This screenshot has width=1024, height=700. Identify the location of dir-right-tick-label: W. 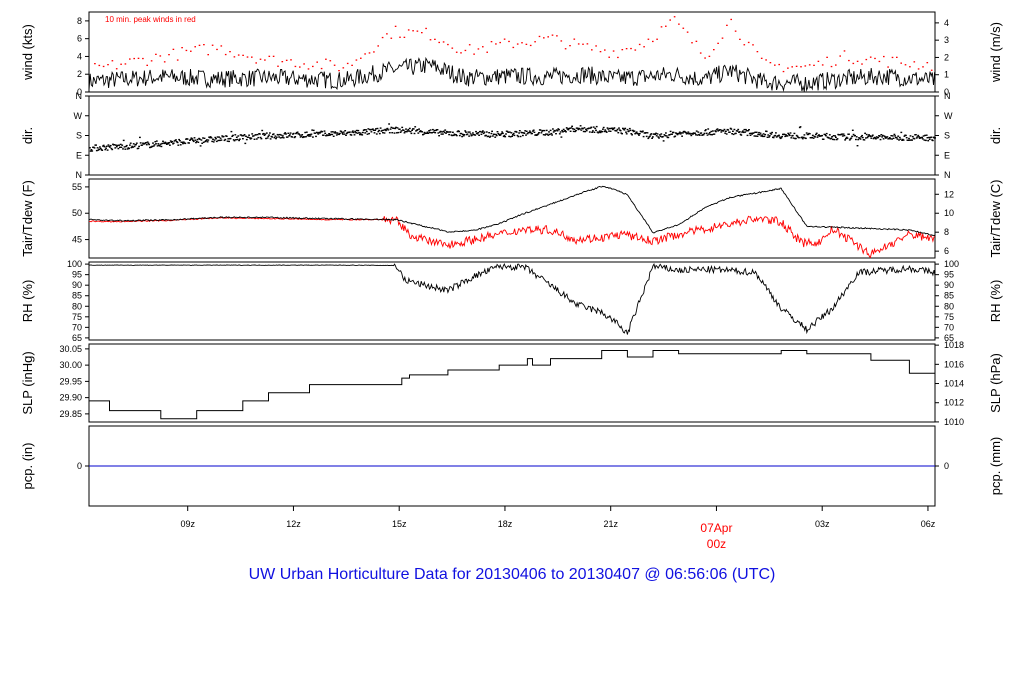
(948, 116).